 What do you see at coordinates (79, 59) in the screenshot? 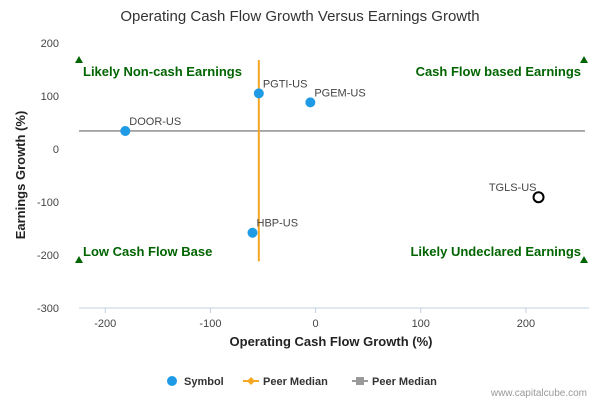
I see `quadrant-marker-top-left` at bounding box center [79, 59].